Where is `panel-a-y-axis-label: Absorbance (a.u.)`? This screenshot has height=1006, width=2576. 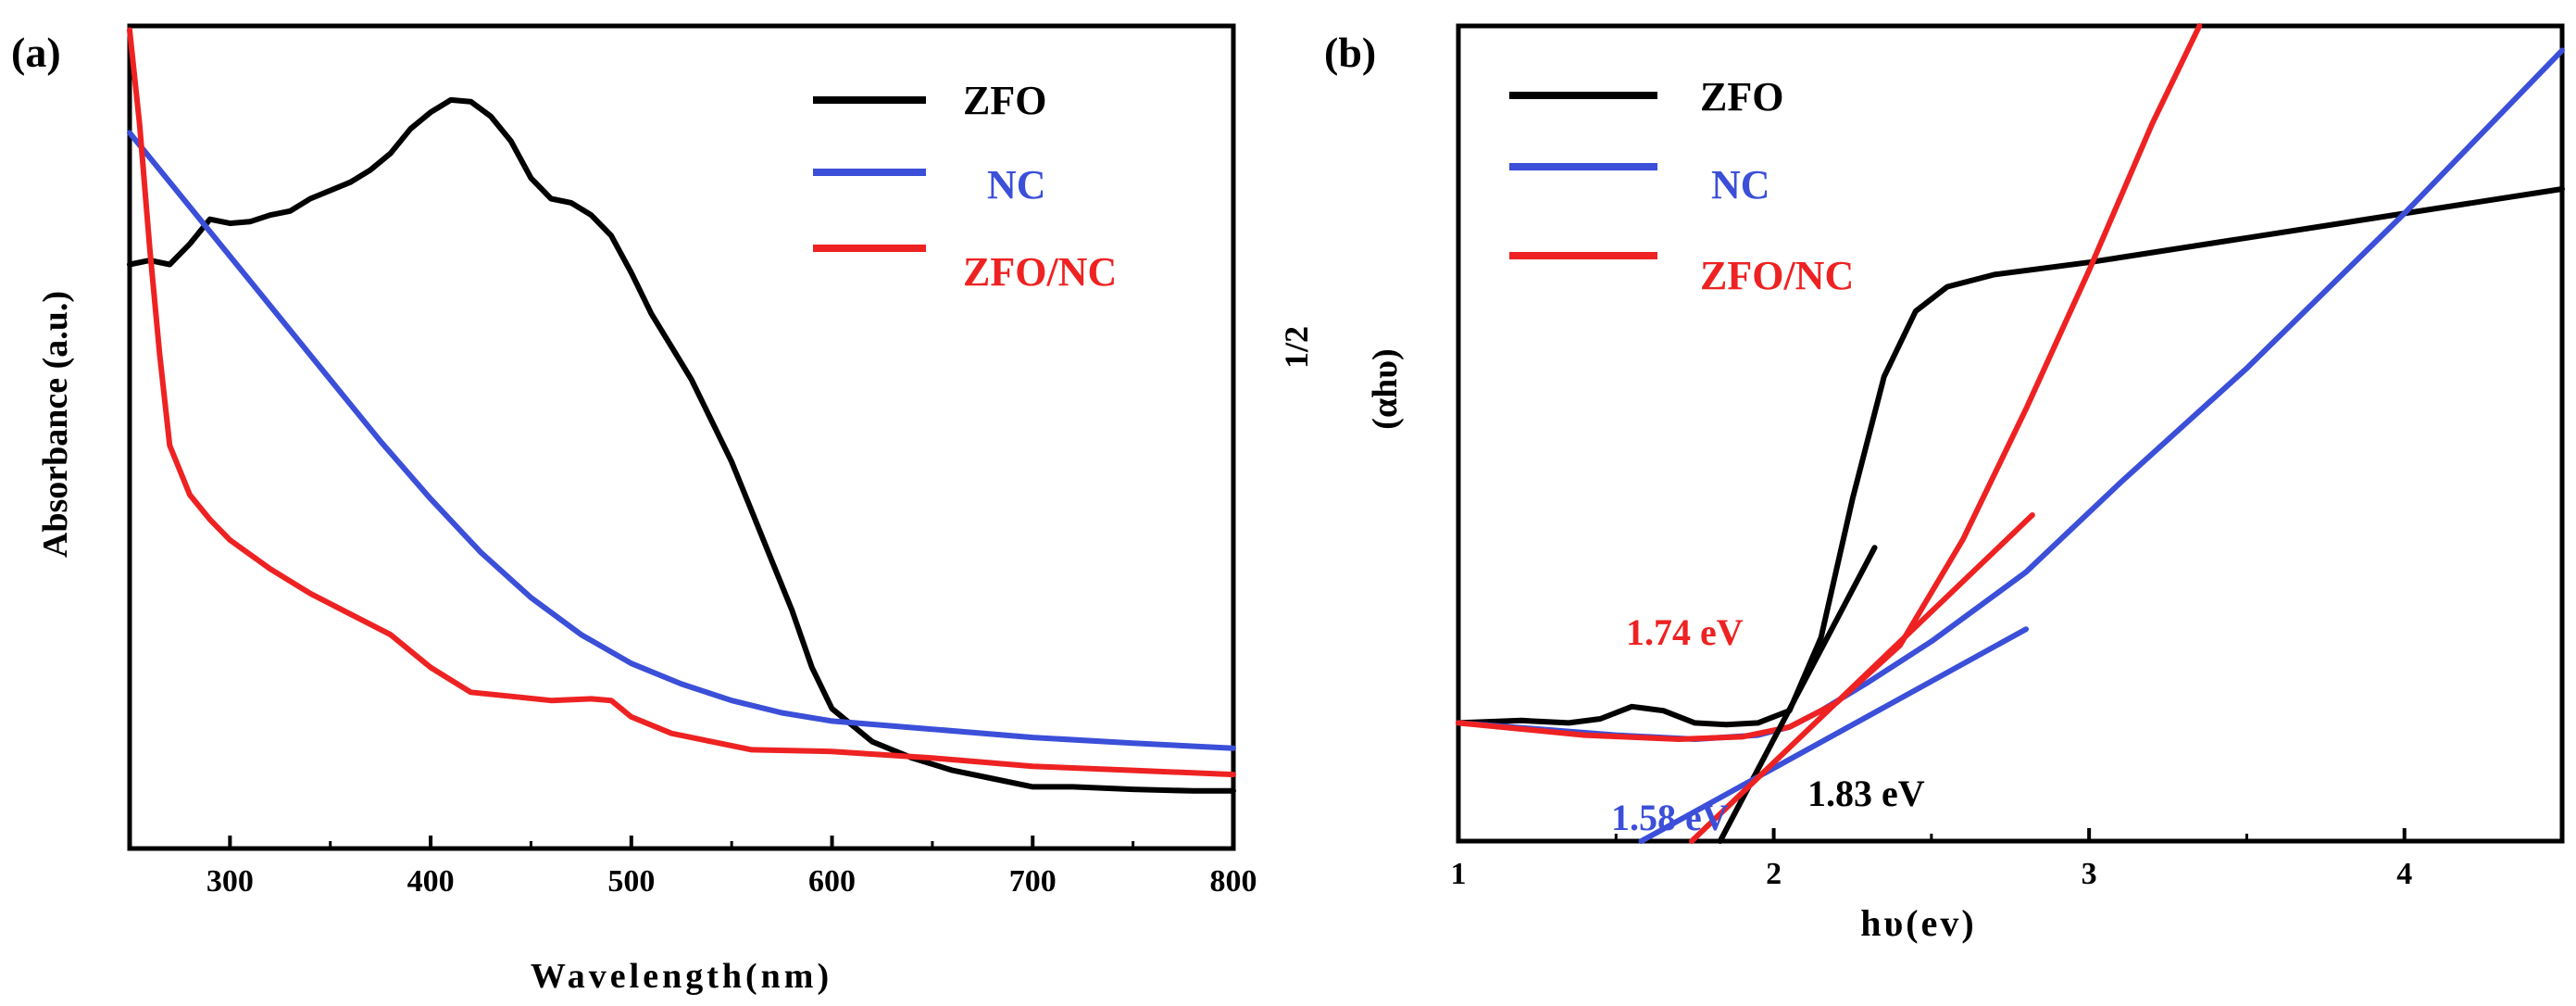
panel-a-y-axis-label: Absorbance (a.u.) is located at coordinates (55, 424).